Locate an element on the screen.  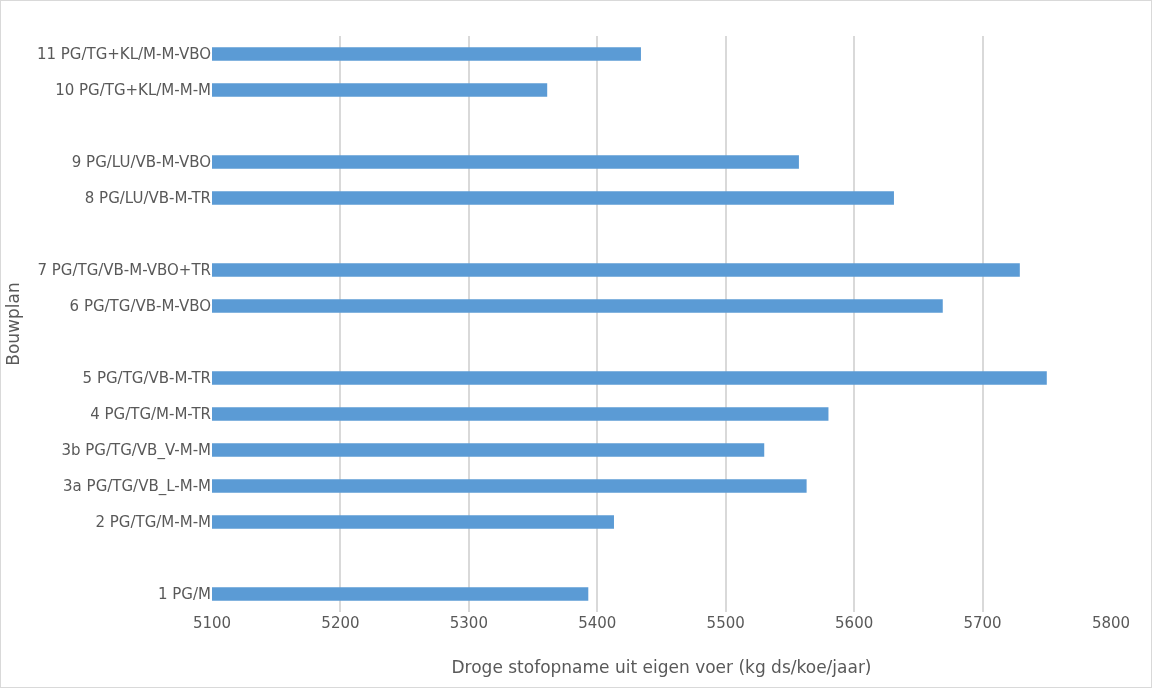
x-tick-label: 5800 is located at coordinates (1111, 623).